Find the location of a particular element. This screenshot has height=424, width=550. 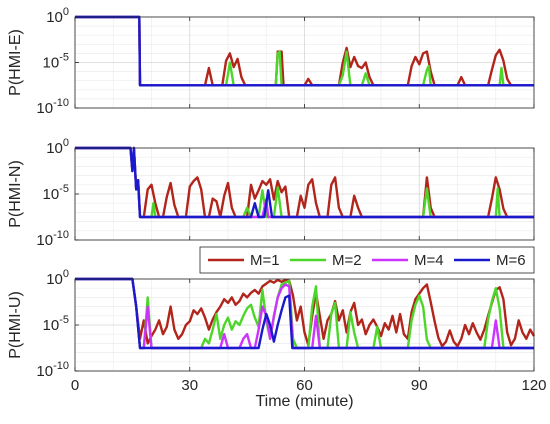

series-line-m4 is located at coordinates (304, 313).